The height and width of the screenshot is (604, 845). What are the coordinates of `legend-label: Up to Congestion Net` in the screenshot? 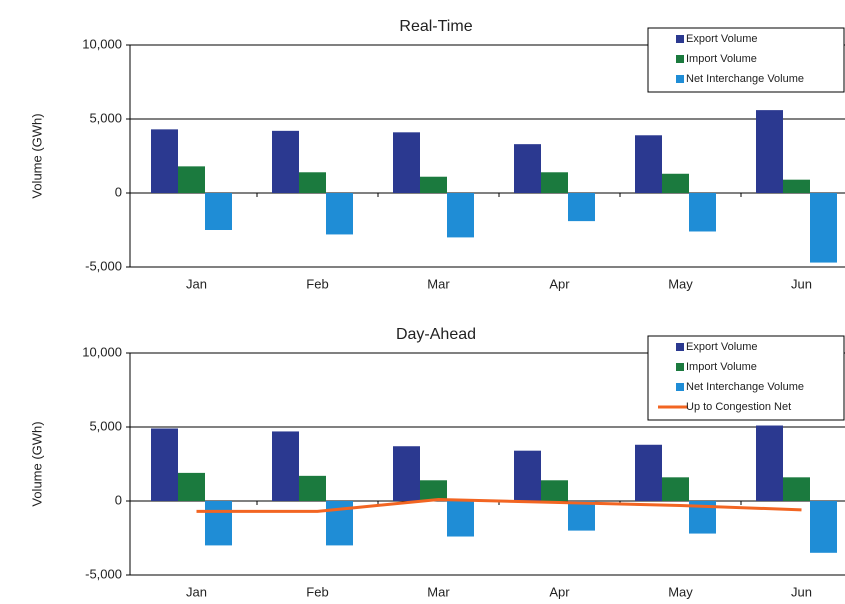 It's located at (738, 407).